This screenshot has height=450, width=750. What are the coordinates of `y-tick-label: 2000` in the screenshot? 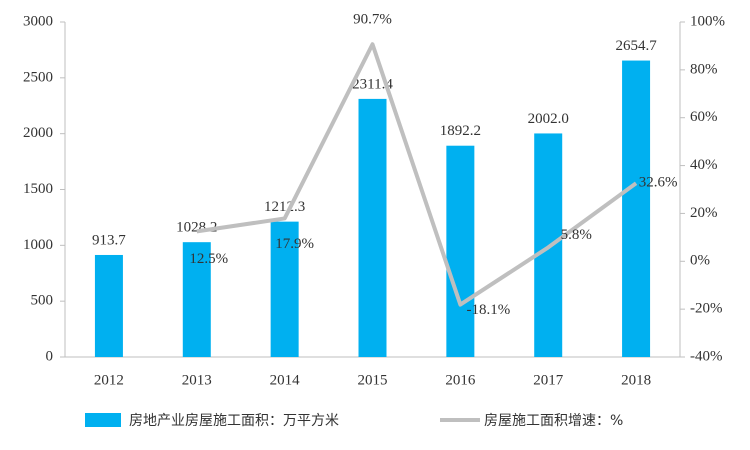 It's located at (38, 133).